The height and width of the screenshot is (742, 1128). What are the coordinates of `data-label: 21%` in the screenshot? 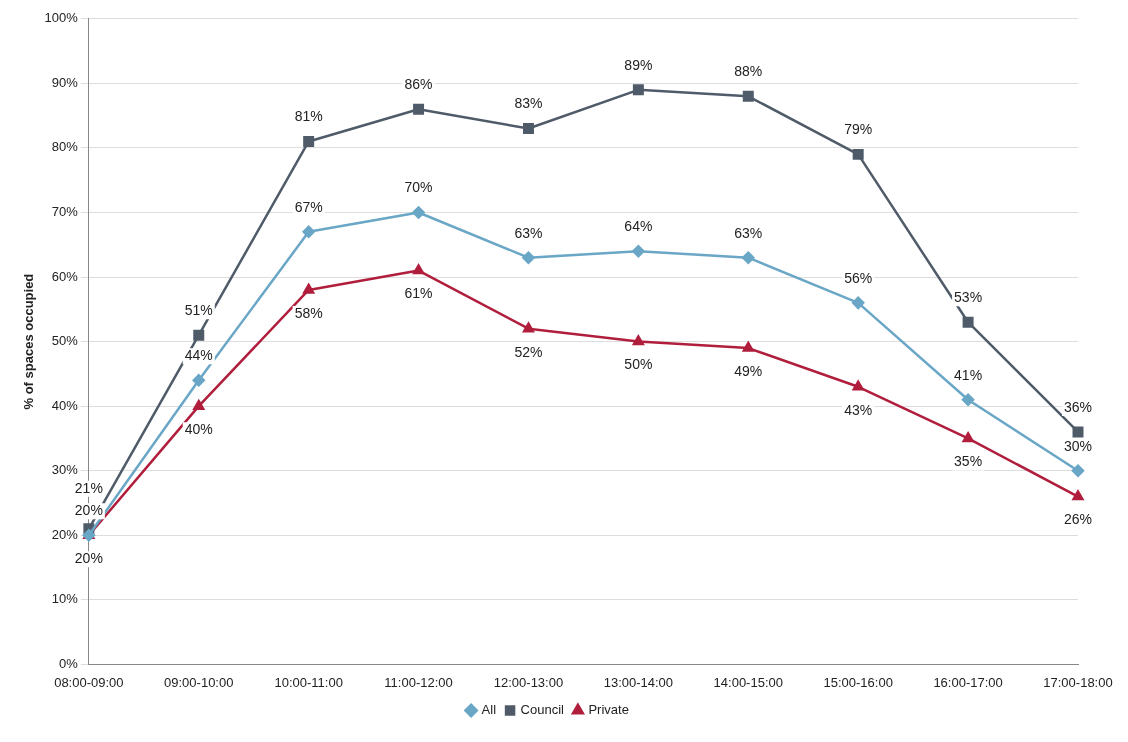 It's located at (88, 487).